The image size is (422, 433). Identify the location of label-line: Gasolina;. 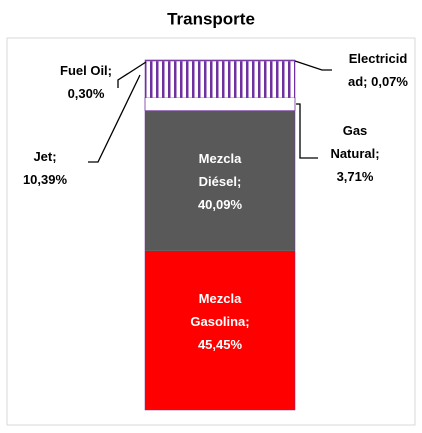
(219, 321).